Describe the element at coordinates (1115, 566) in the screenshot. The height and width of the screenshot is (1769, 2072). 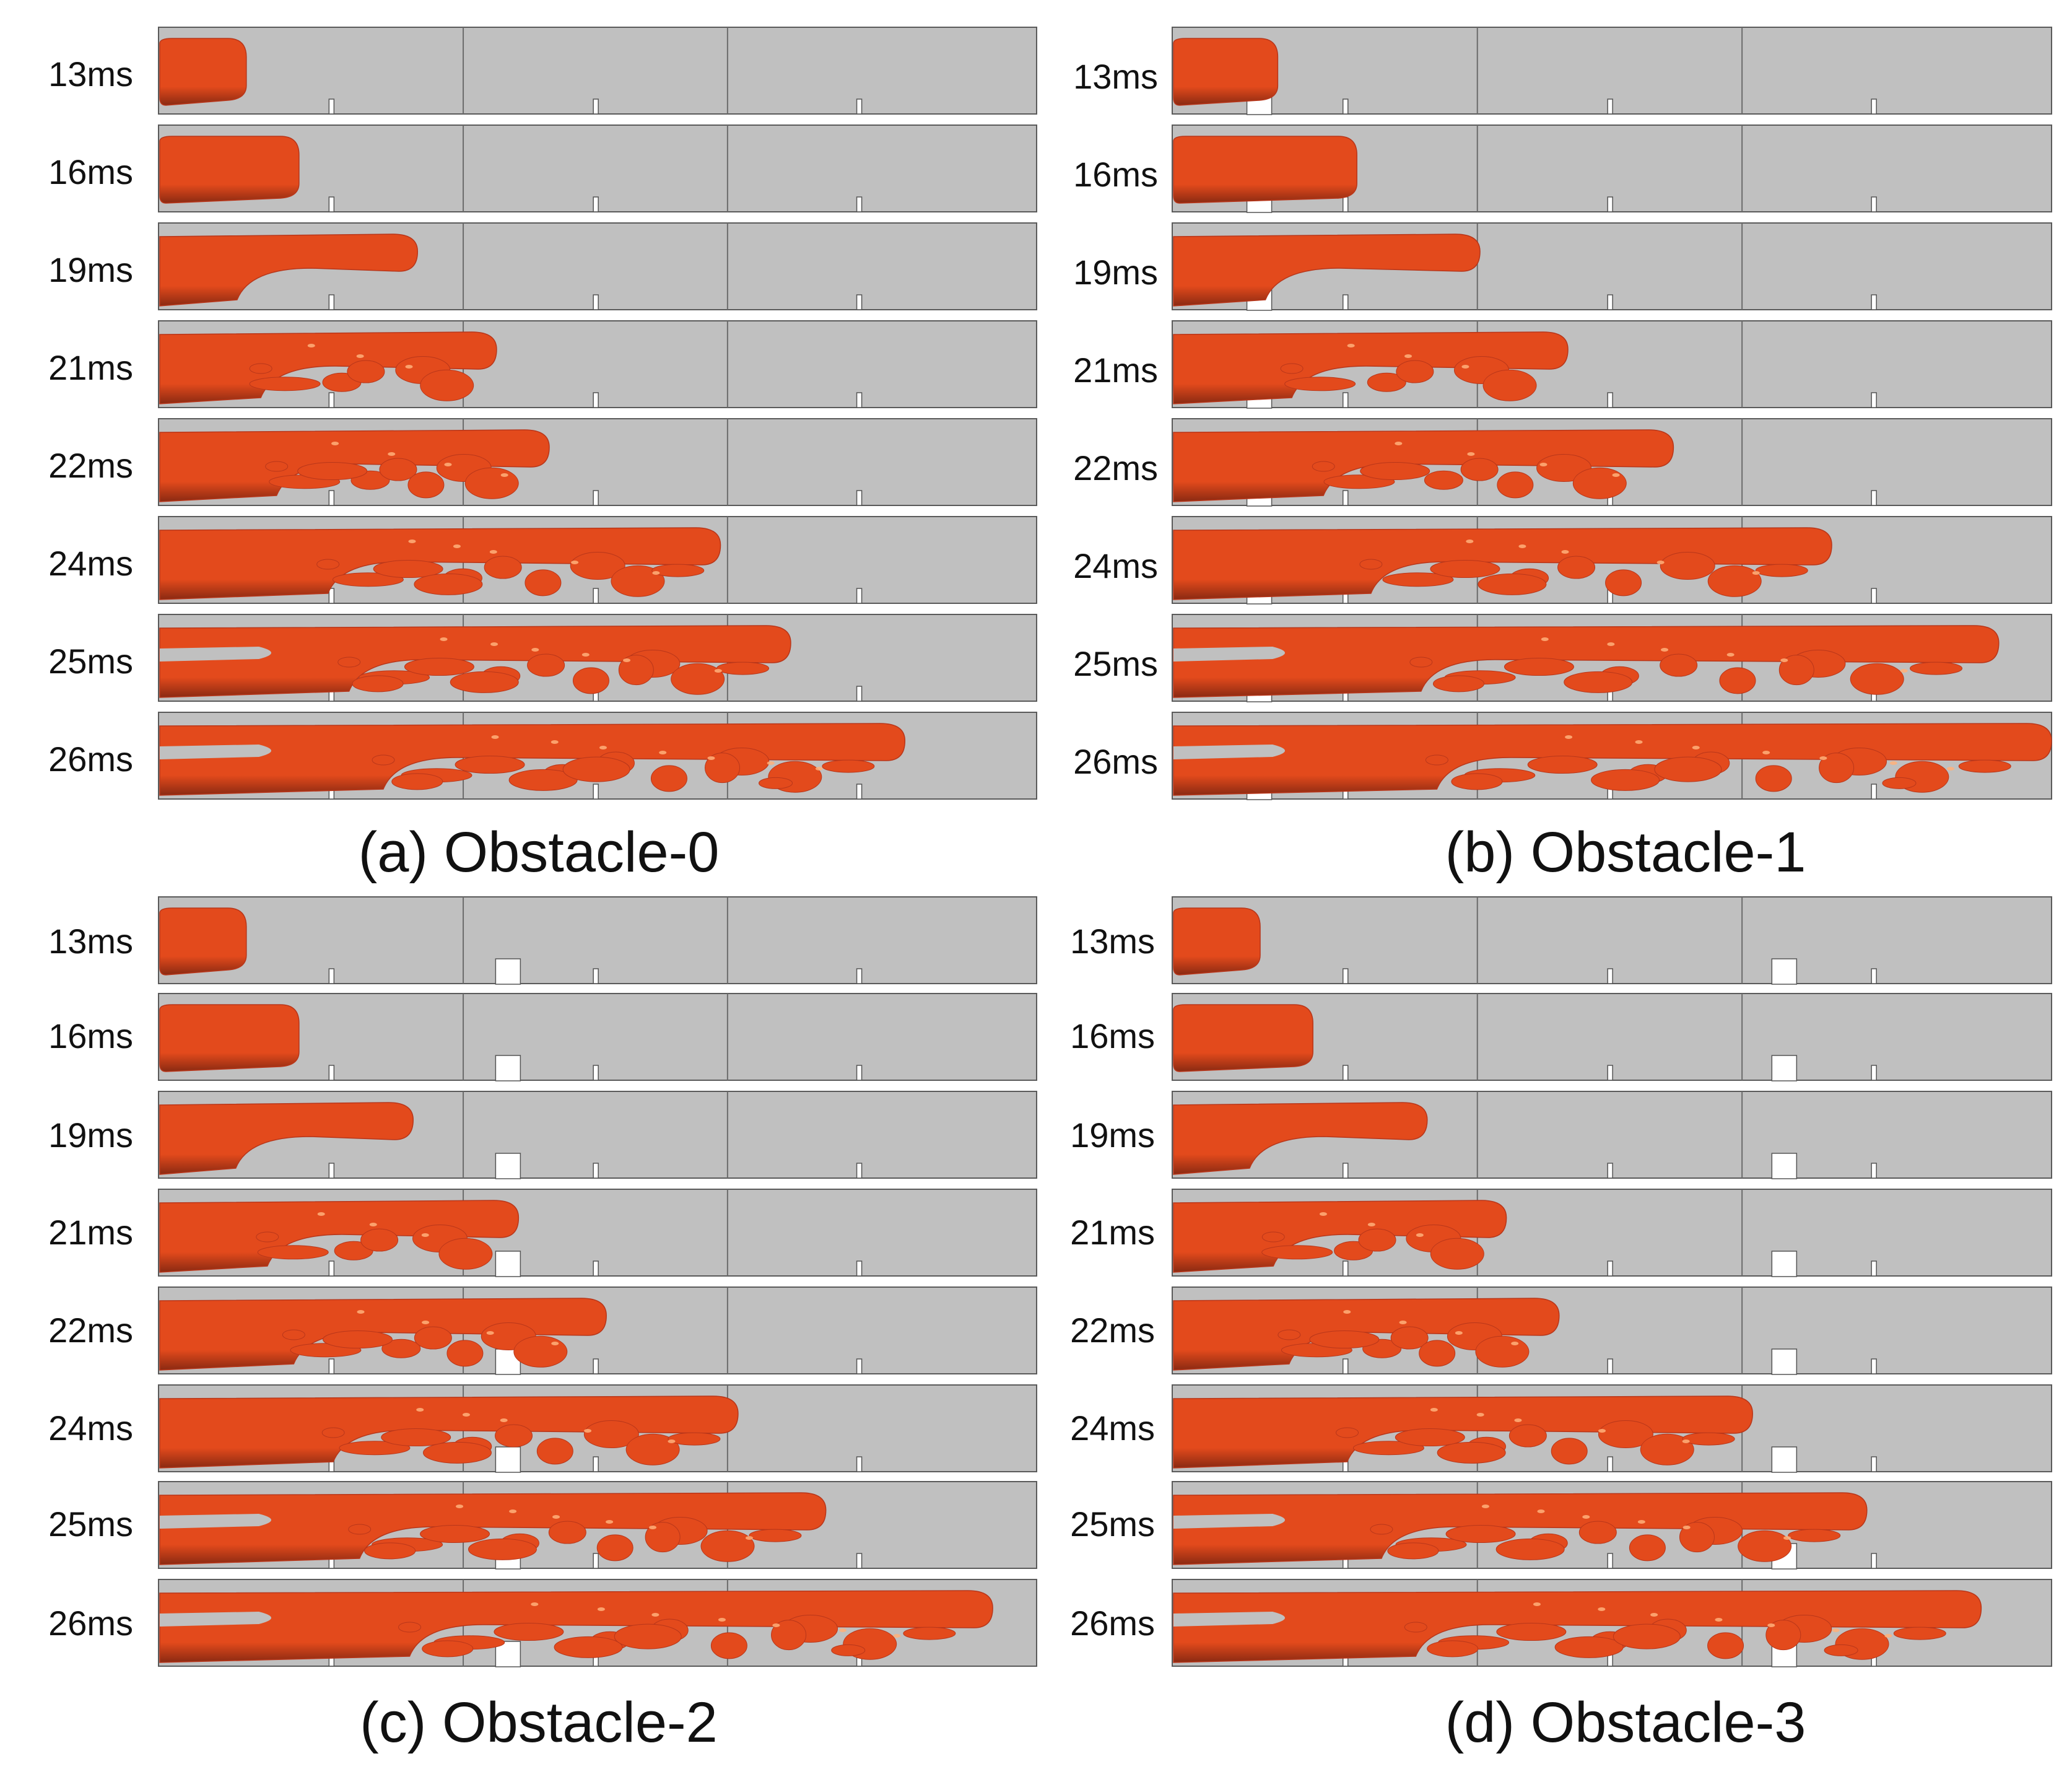
I see `time-label: 24ms` at that location.